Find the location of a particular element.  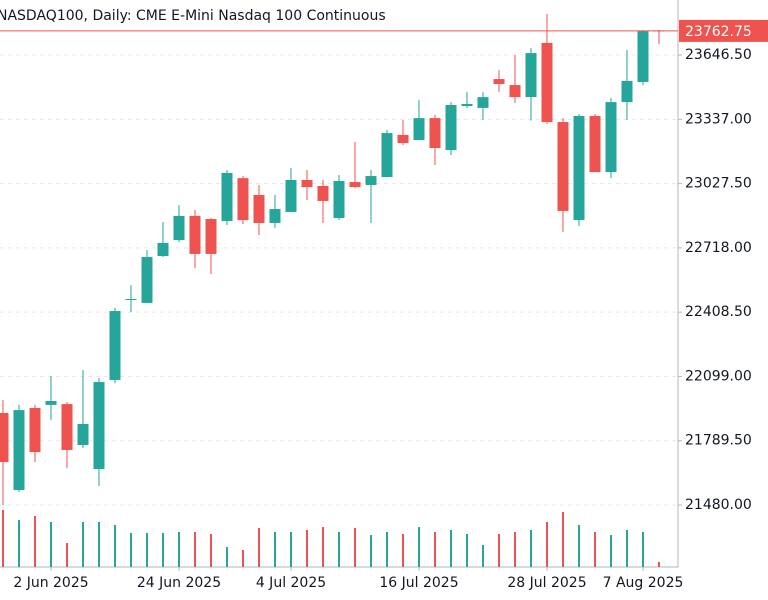

x-tick-label: 24 Jun 2025 is located at coordinates (179, 583).